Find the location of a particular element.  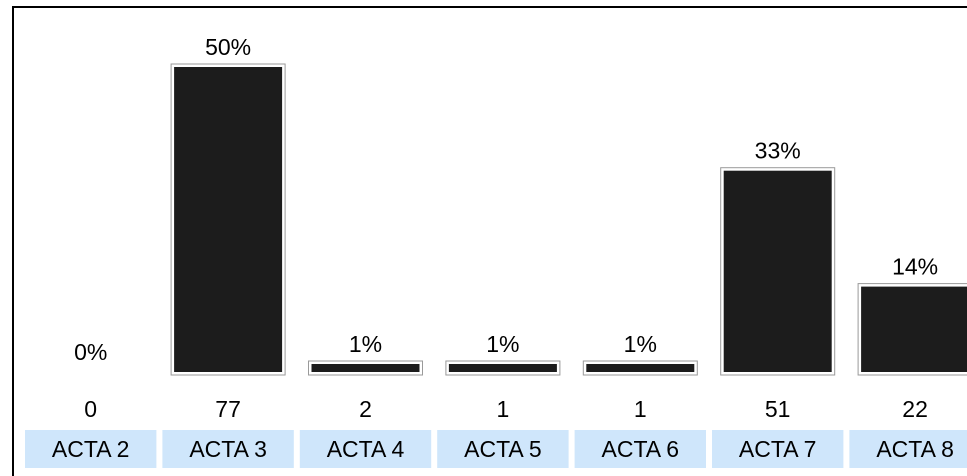

count-label: 77 is located at coordinates (228, 409).